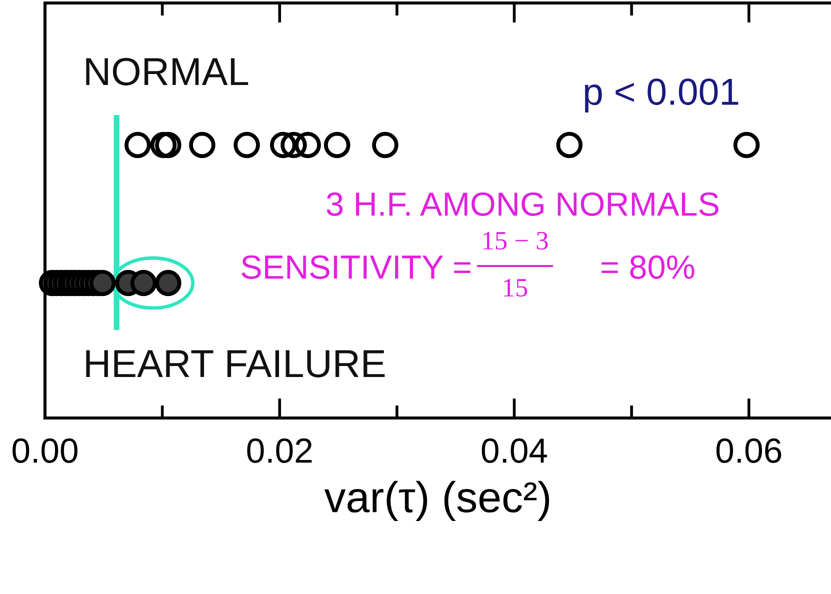  I want to click on annotation: = 80%, so click(648, 267).